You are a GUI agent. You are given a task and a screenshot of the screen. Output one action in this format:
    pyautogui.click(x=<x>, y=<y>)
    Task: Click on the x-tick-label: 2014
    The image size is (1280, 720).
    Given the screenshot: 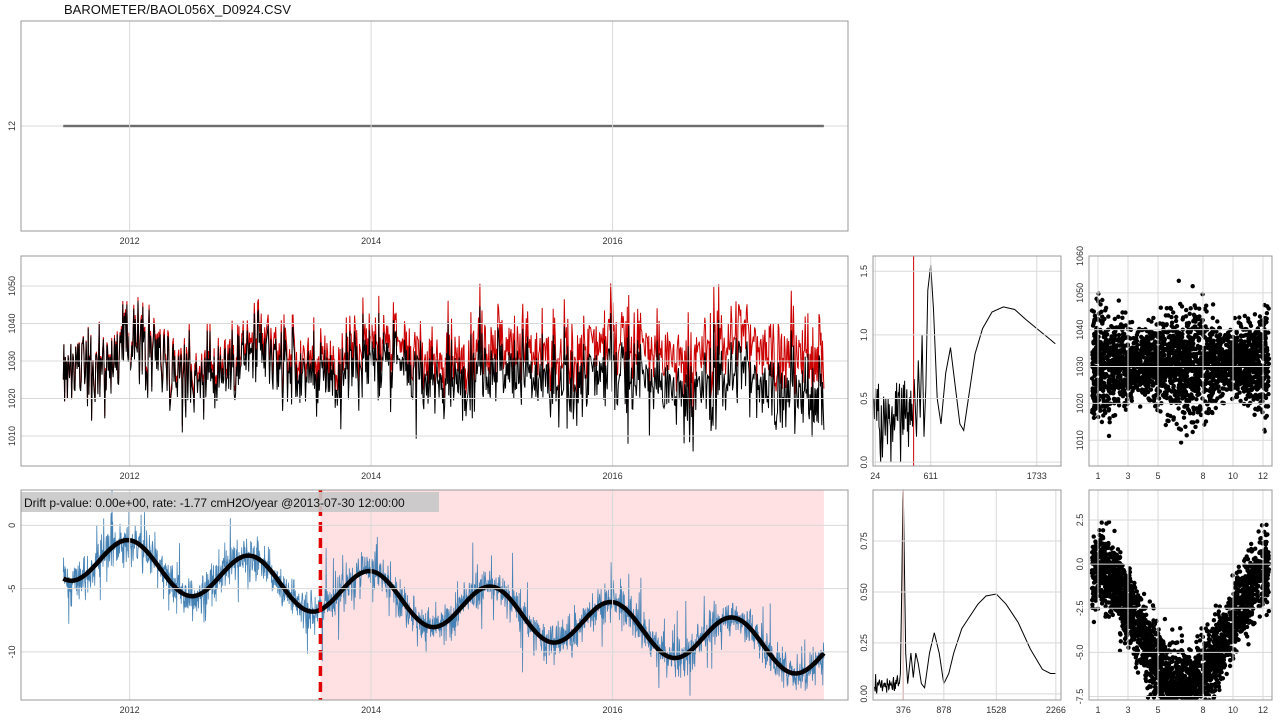 What is the action you would take?
    pyautogui.click(x=371, y=710)
    